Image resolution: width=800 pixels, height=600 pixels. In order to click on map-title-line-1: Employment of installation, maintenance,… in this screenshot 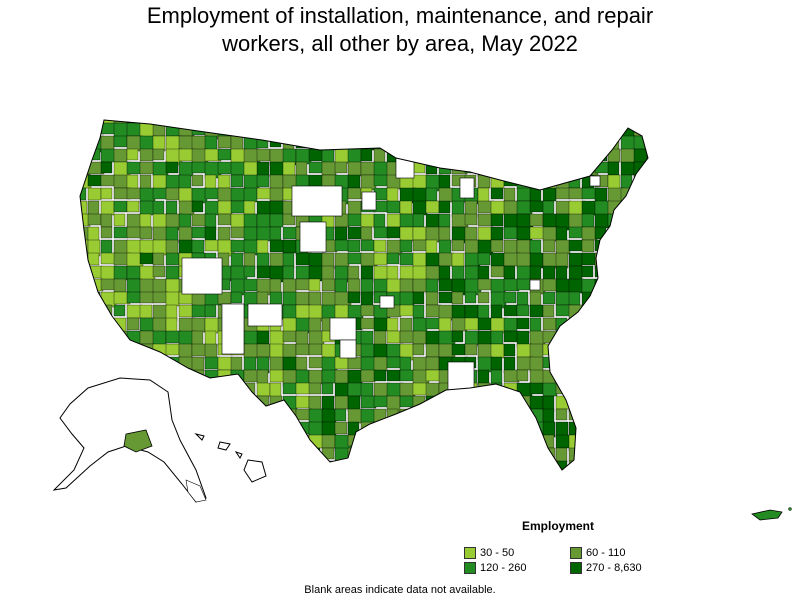, I will do `click(400, 15)`.